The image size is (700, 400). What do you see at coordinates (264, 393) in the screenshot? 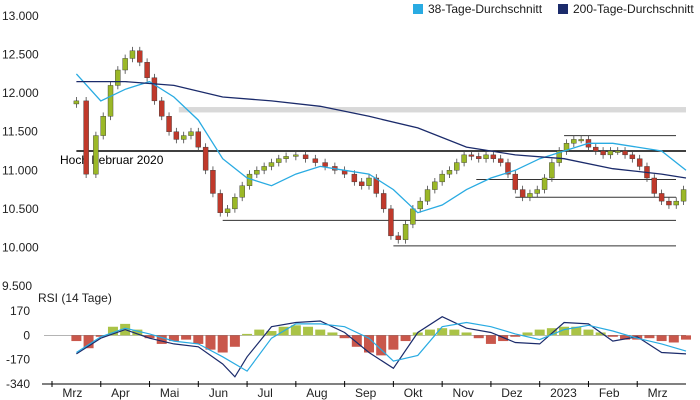
I see `x-tick-label: Jul` at bounding box center [264, 393].